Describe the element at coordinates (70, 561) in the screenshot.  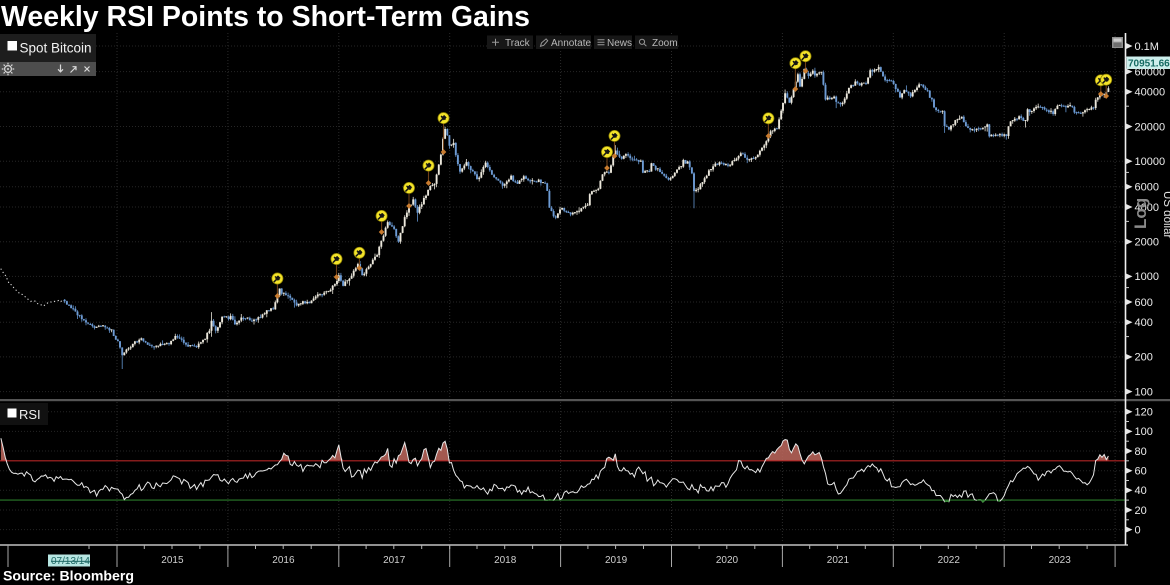
I see `svg-text: 07/13/14` at that location.